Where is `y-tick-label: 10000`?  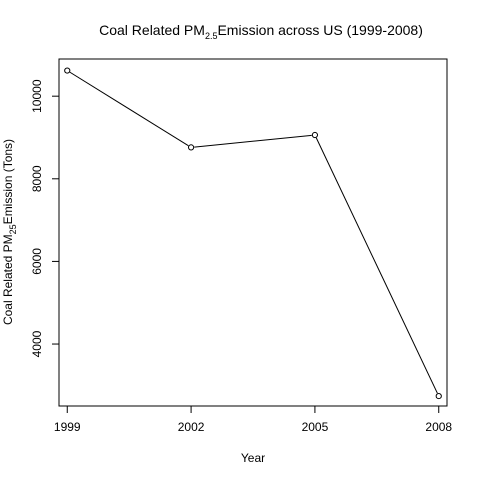
y-tick-label: 10000 is located at coordinates (37, 96).